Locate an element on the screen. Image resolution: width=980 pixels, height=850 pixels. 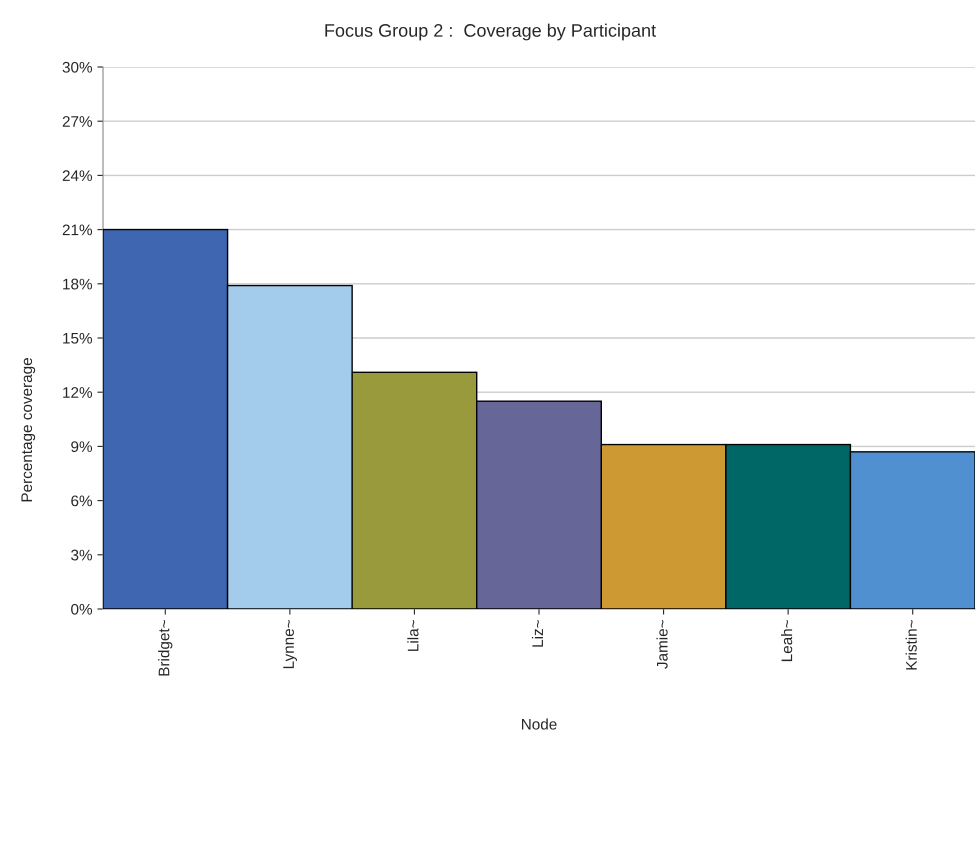
y-tick-label: 24% is located at coordinates (77, 176).